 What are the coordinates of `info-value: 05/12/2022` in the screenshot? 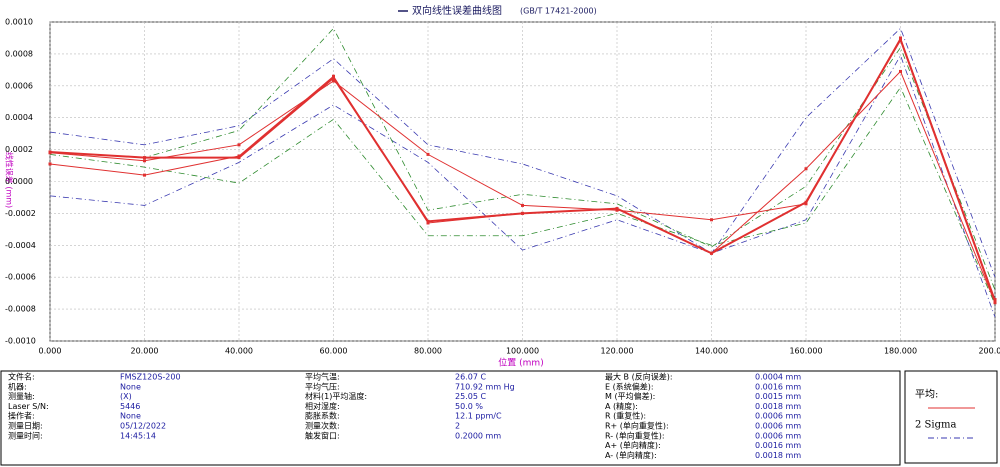 It's located at (143, 426).